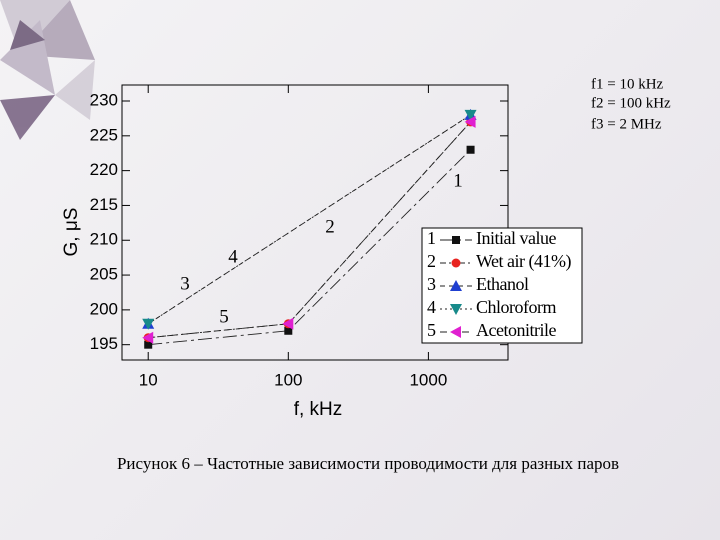 The image size is (720, 540). Describe the element at coordinates (148, 379) in the screenshot. I see `x-tick-label: 10` at that location.